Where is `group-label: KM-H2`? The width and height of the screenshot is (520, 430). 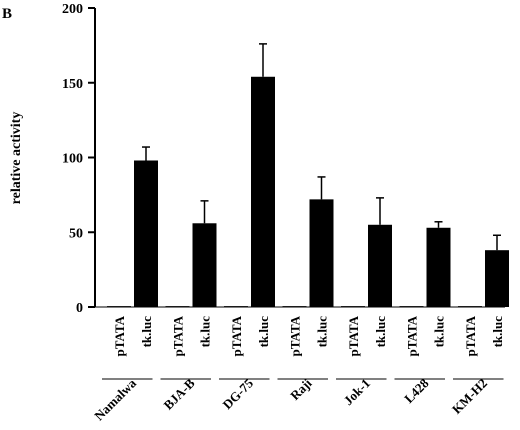
group-label: KM-H2 is located at coordinates (469, 396).